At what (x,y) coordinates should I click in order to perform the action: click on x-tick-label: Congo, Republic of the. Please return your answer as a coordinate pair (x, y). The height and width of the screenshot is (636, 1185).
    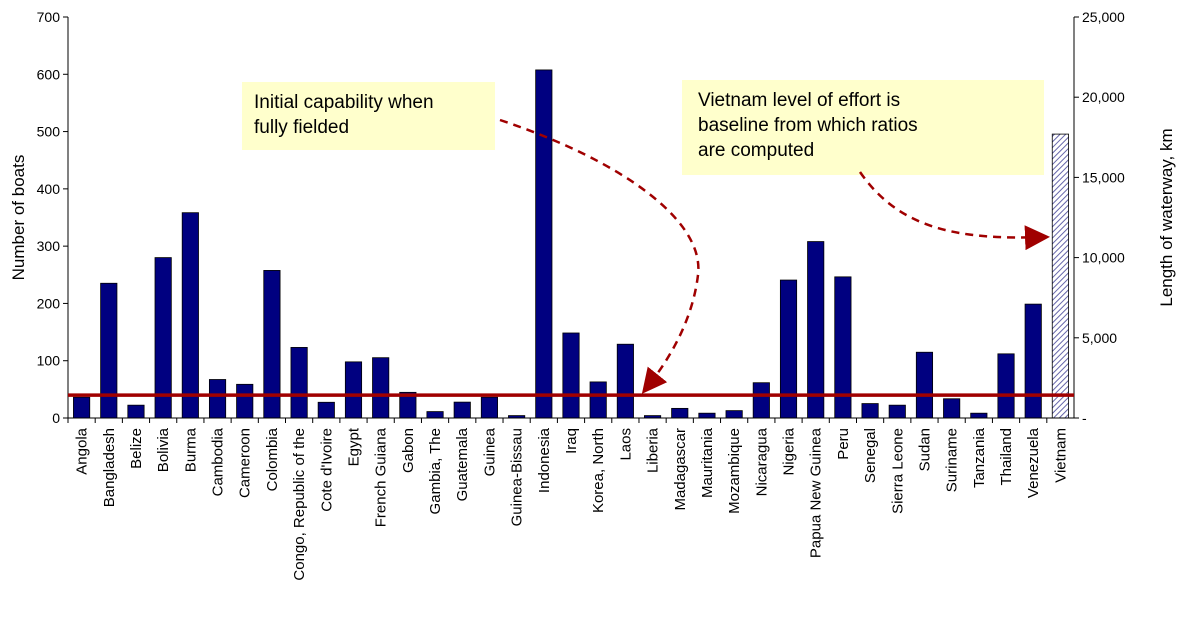
    Looking at the image, I should click on (299, 504).